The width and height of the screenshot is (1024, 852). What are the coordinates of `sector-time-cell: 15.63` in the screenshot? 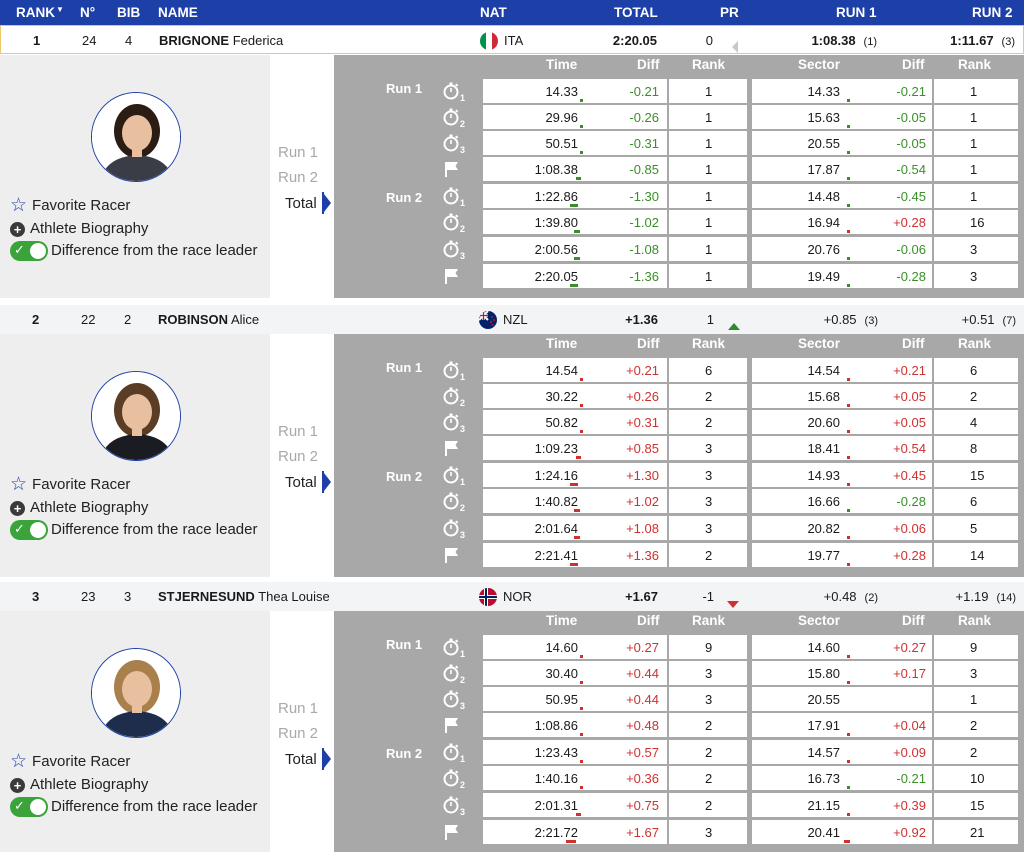 It's located at (801, 117).